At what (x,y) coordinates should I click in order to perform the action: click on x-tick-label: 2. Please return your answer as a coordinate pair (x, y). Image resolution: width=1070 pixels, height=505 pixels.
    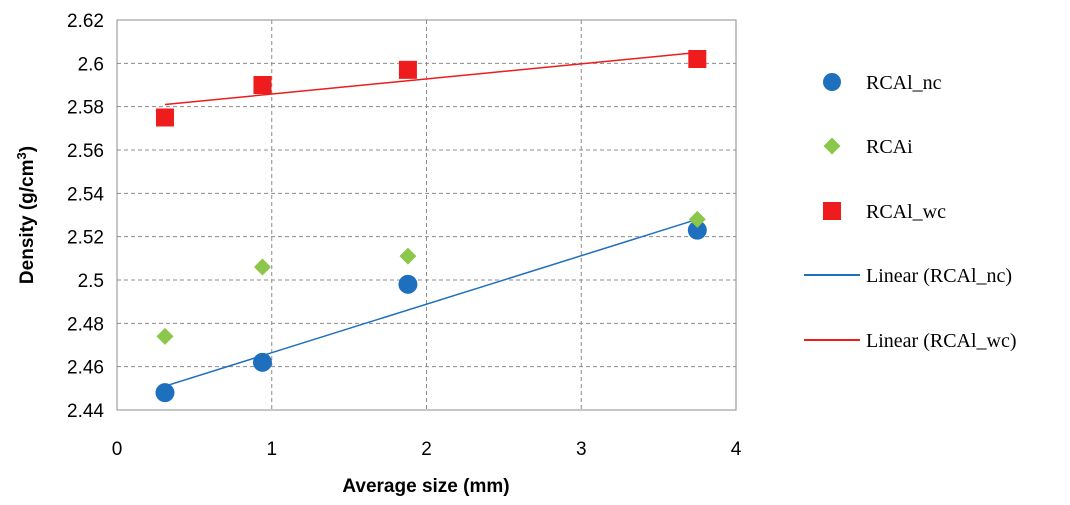
    Looking at the image, I should click on (426, 449).